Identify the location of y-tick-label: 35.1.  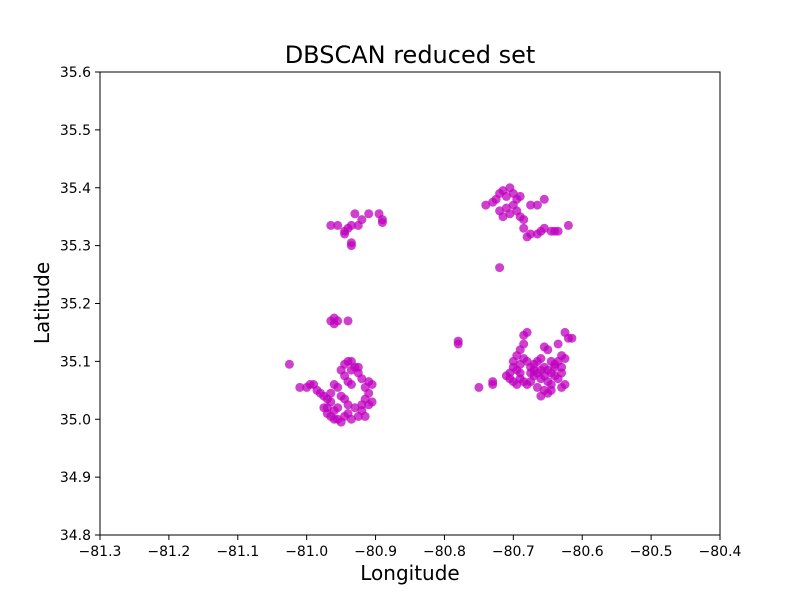
(75, 362).